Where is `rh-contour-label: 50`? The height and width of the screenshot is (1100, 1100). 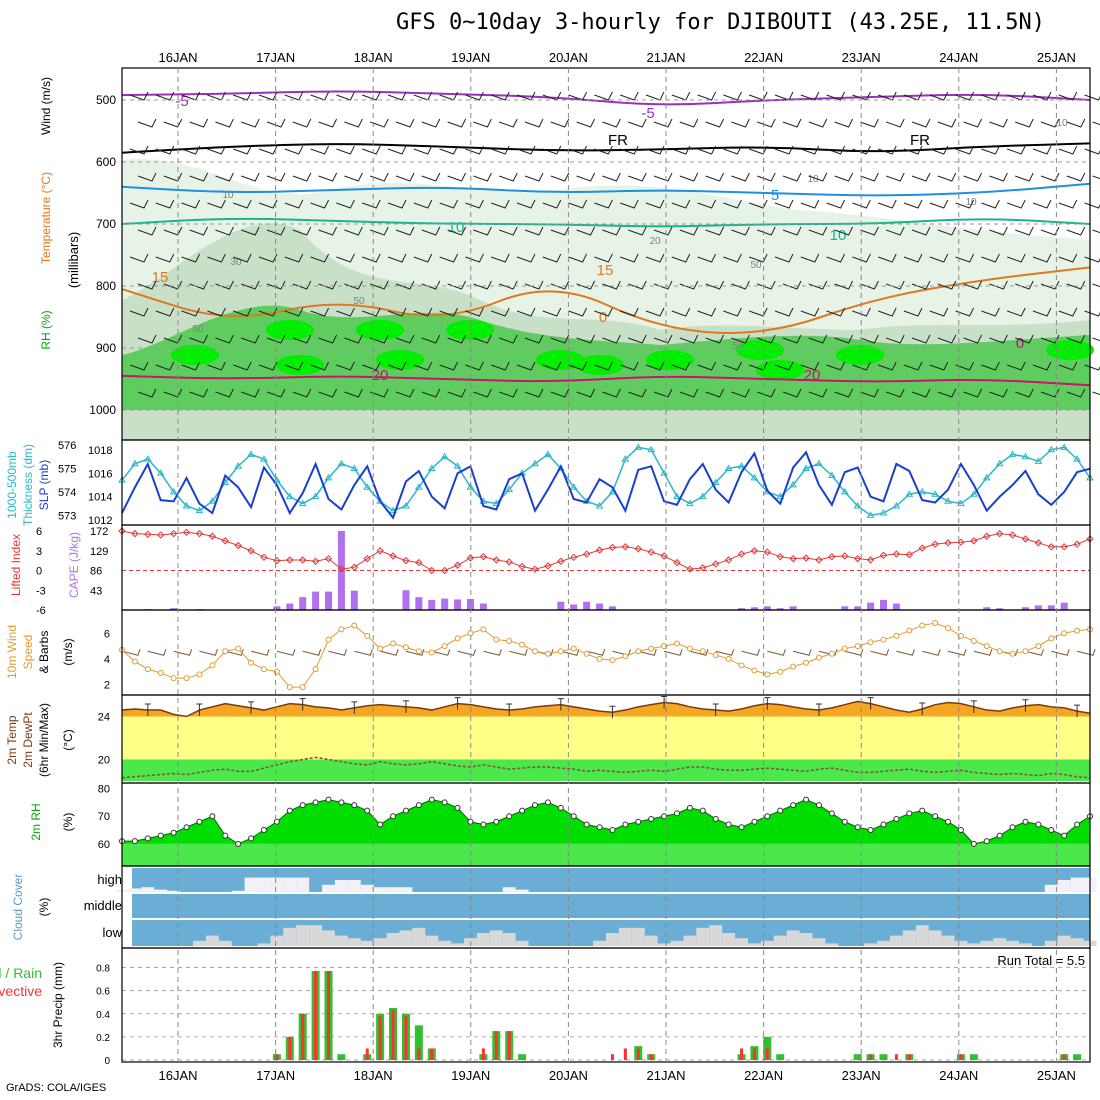 rh-contour-label: 50 is located at coordinates (198, 329).